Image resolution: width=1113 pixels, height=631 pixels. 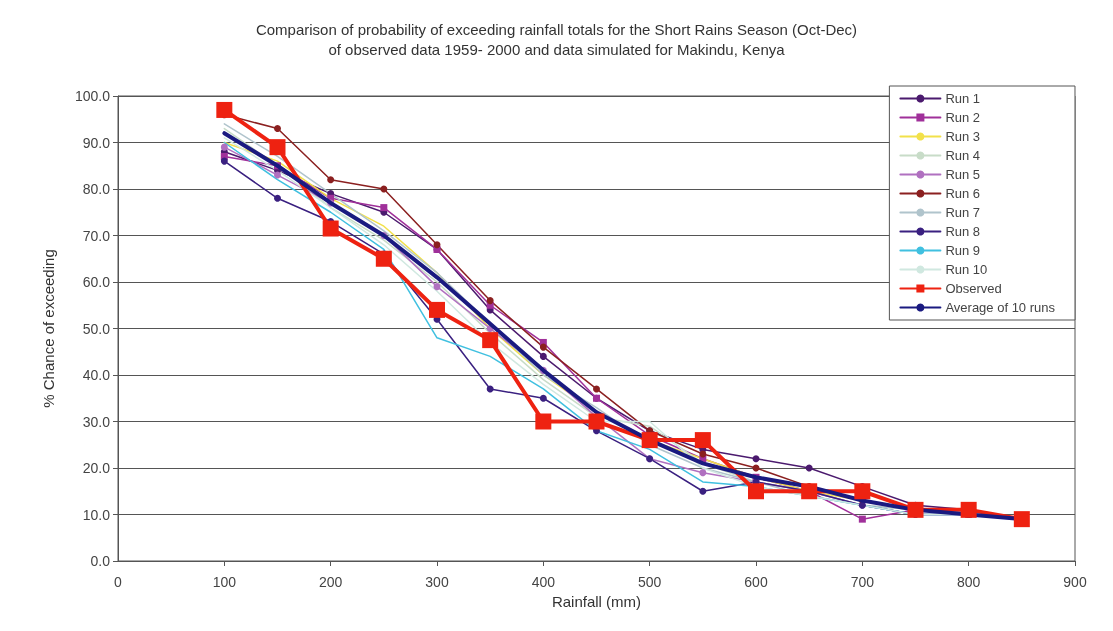 I want to click on legend-label: Run 8, so click(x=963, y=231).